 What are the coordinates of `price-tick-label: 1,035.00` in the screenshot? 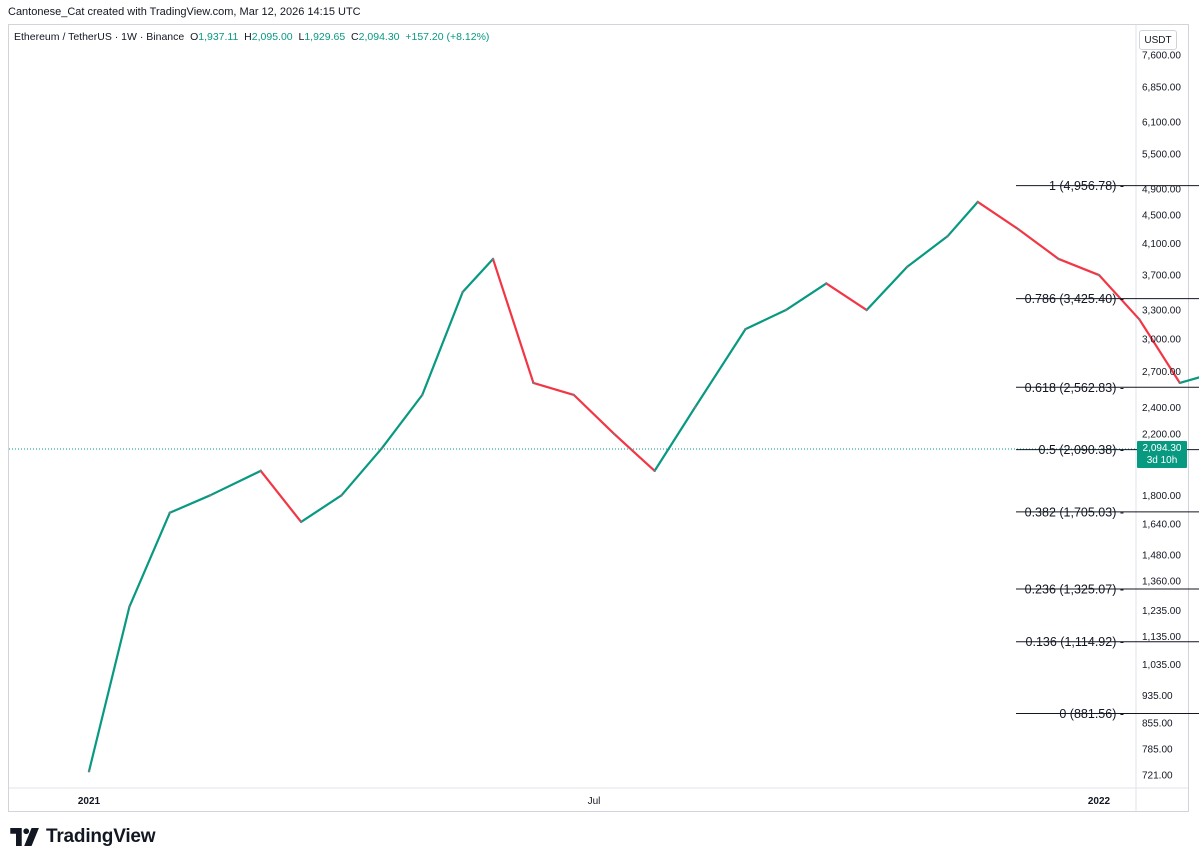 It's located at (1161, 665).